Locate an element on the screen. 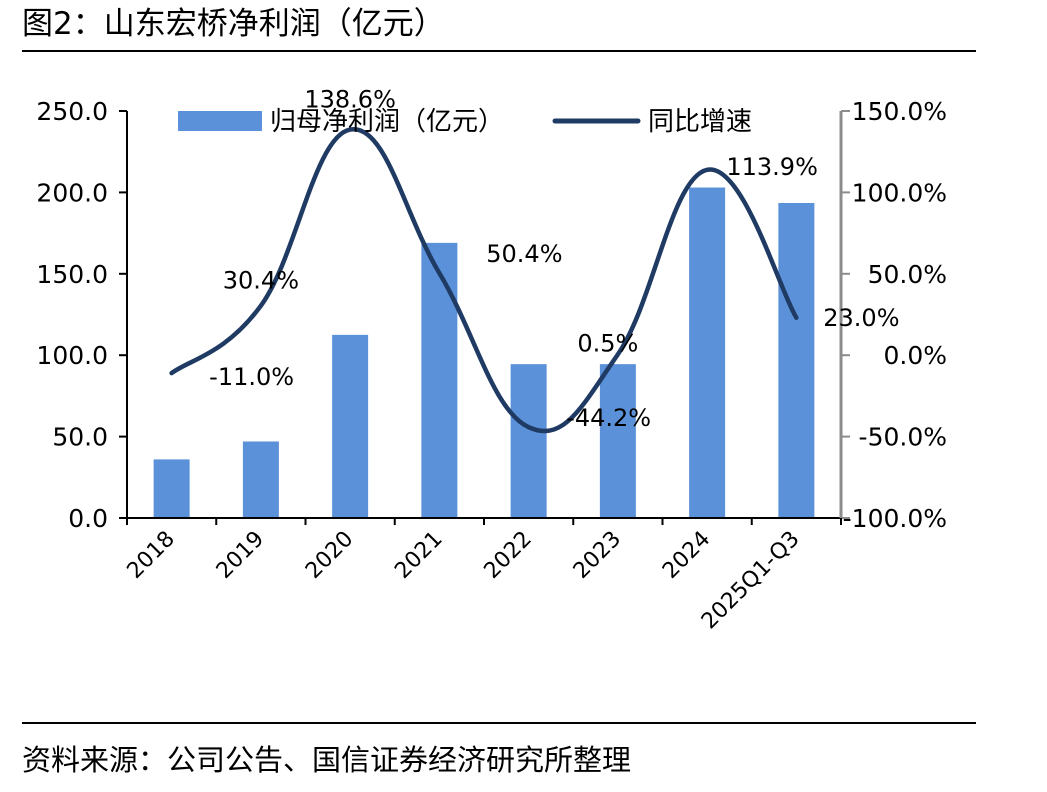  bar-2025Q1-Q3 is located at coordinates (796, 360).